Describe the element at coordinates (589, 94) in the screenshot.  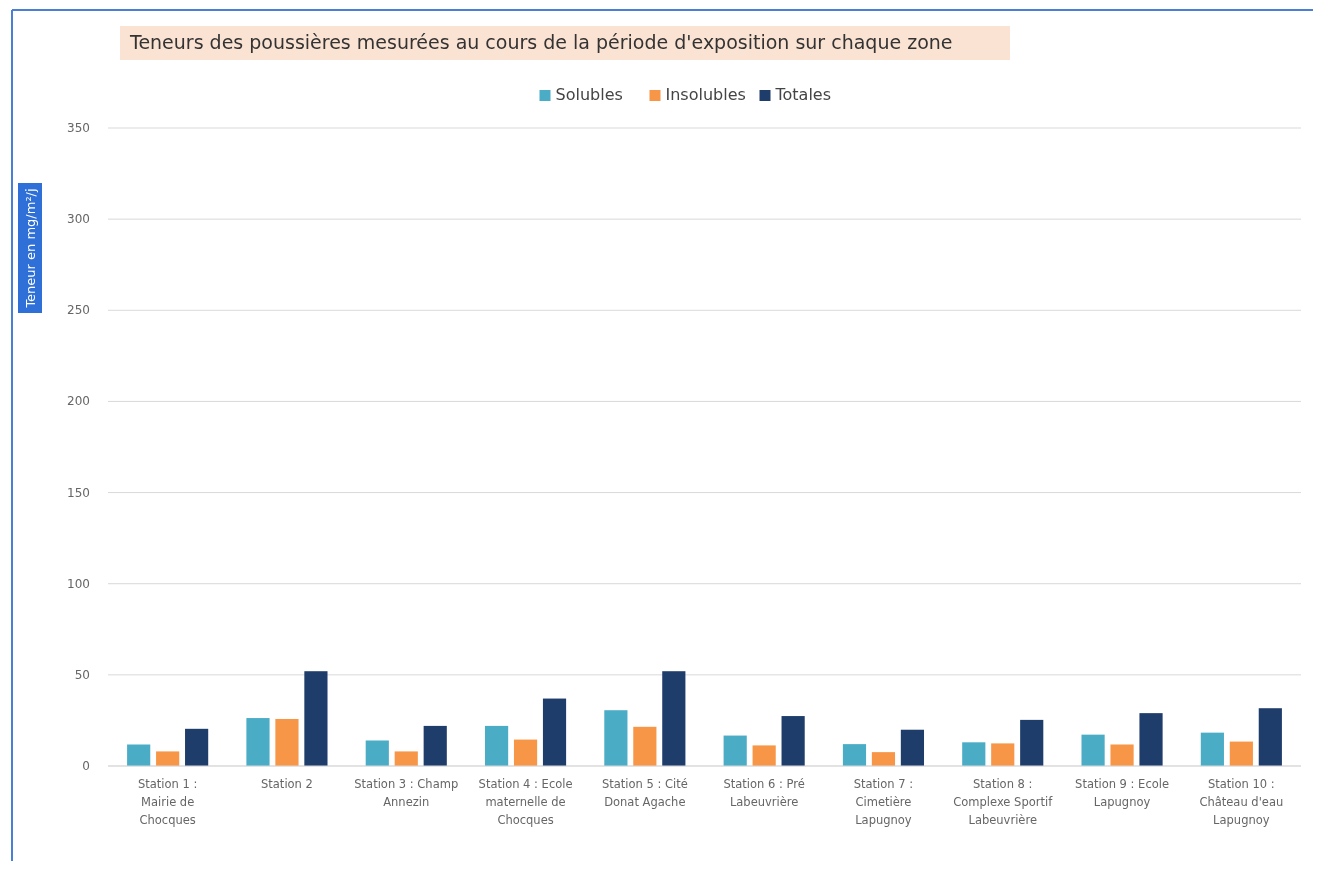
I see `legend-label: Solubles` at that location.